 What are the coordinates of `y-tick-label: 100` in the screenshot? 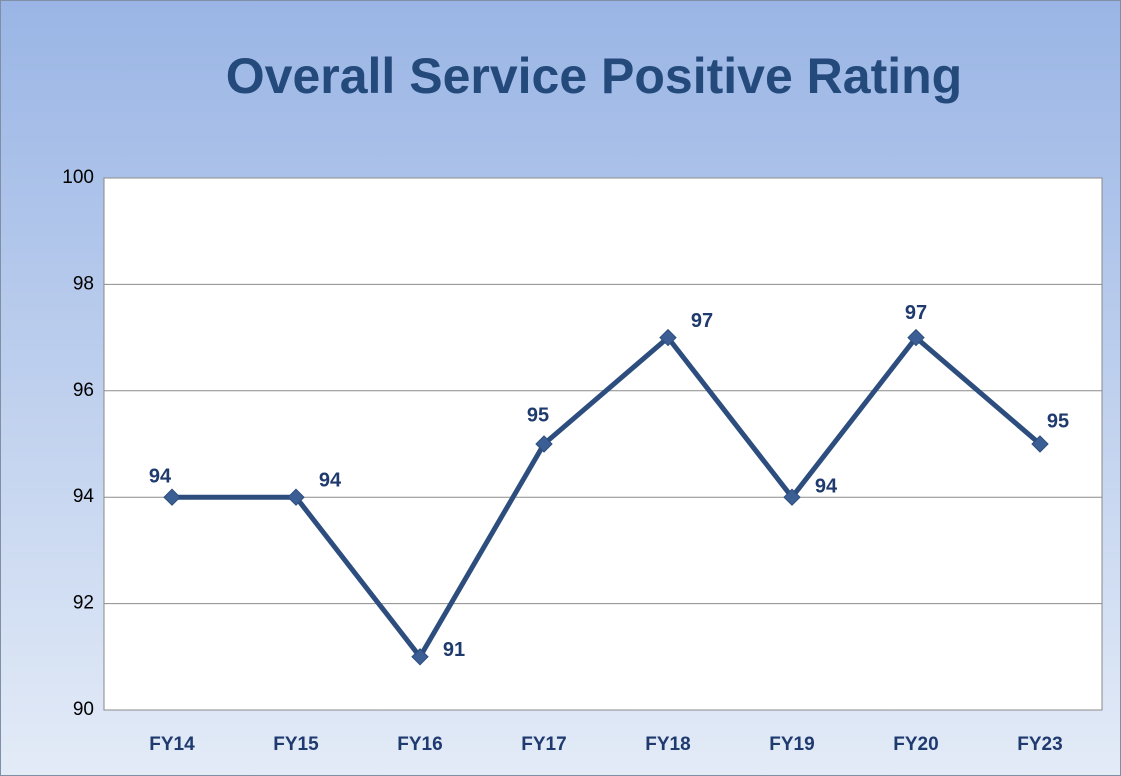 It's located at (78, 177).